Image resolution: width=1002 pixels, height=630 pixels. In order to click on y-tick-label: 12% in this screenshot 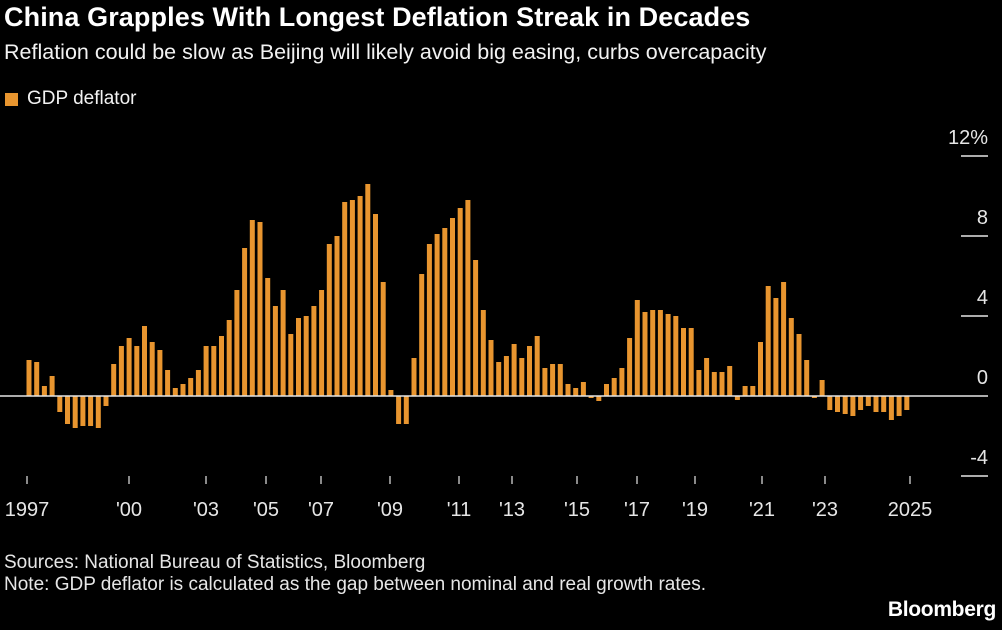, I will do `click(968, 138)`.